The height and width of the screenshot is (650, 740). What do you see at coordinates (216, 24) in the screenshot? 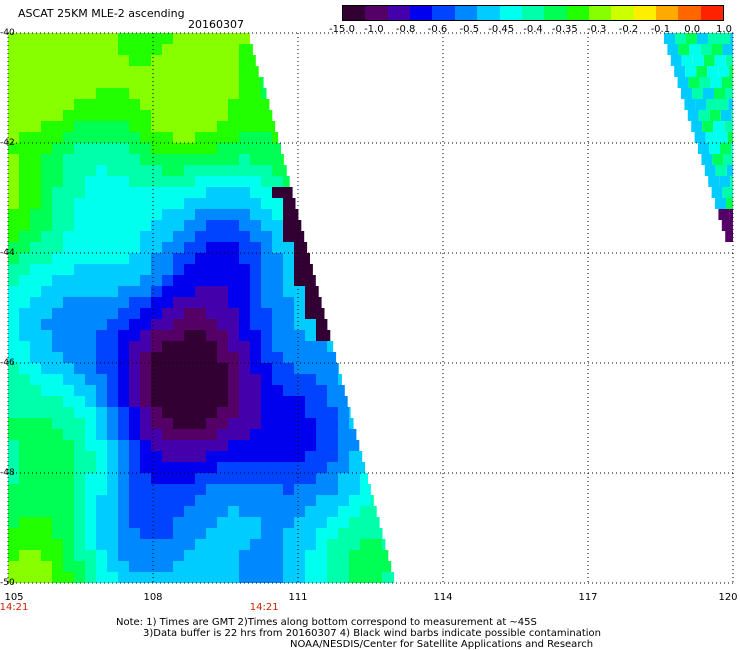
I see `image-date: 20160307` at bounding box center [216, 24].